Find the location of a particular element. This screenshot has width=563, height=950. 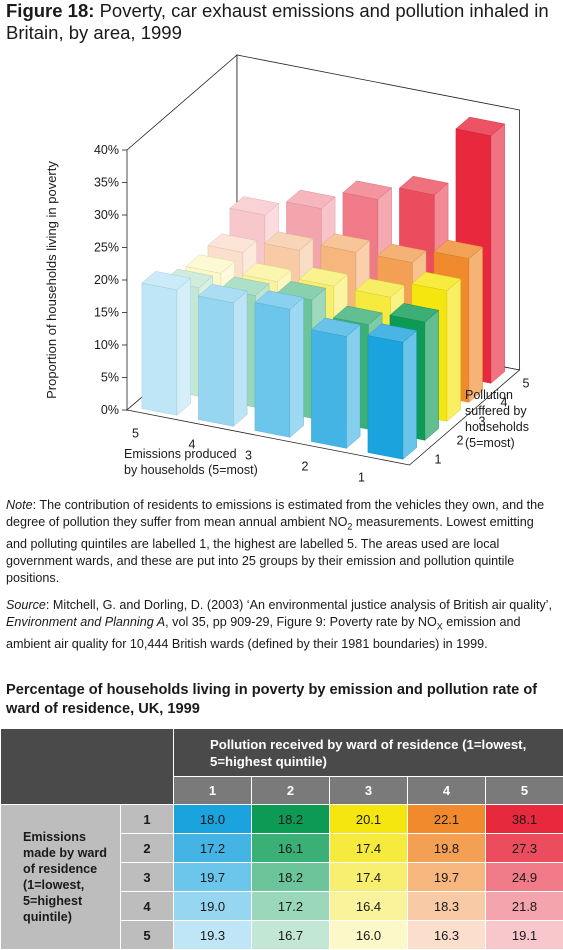

table-row-header-line: of residence is located at coordinates (71, 869).